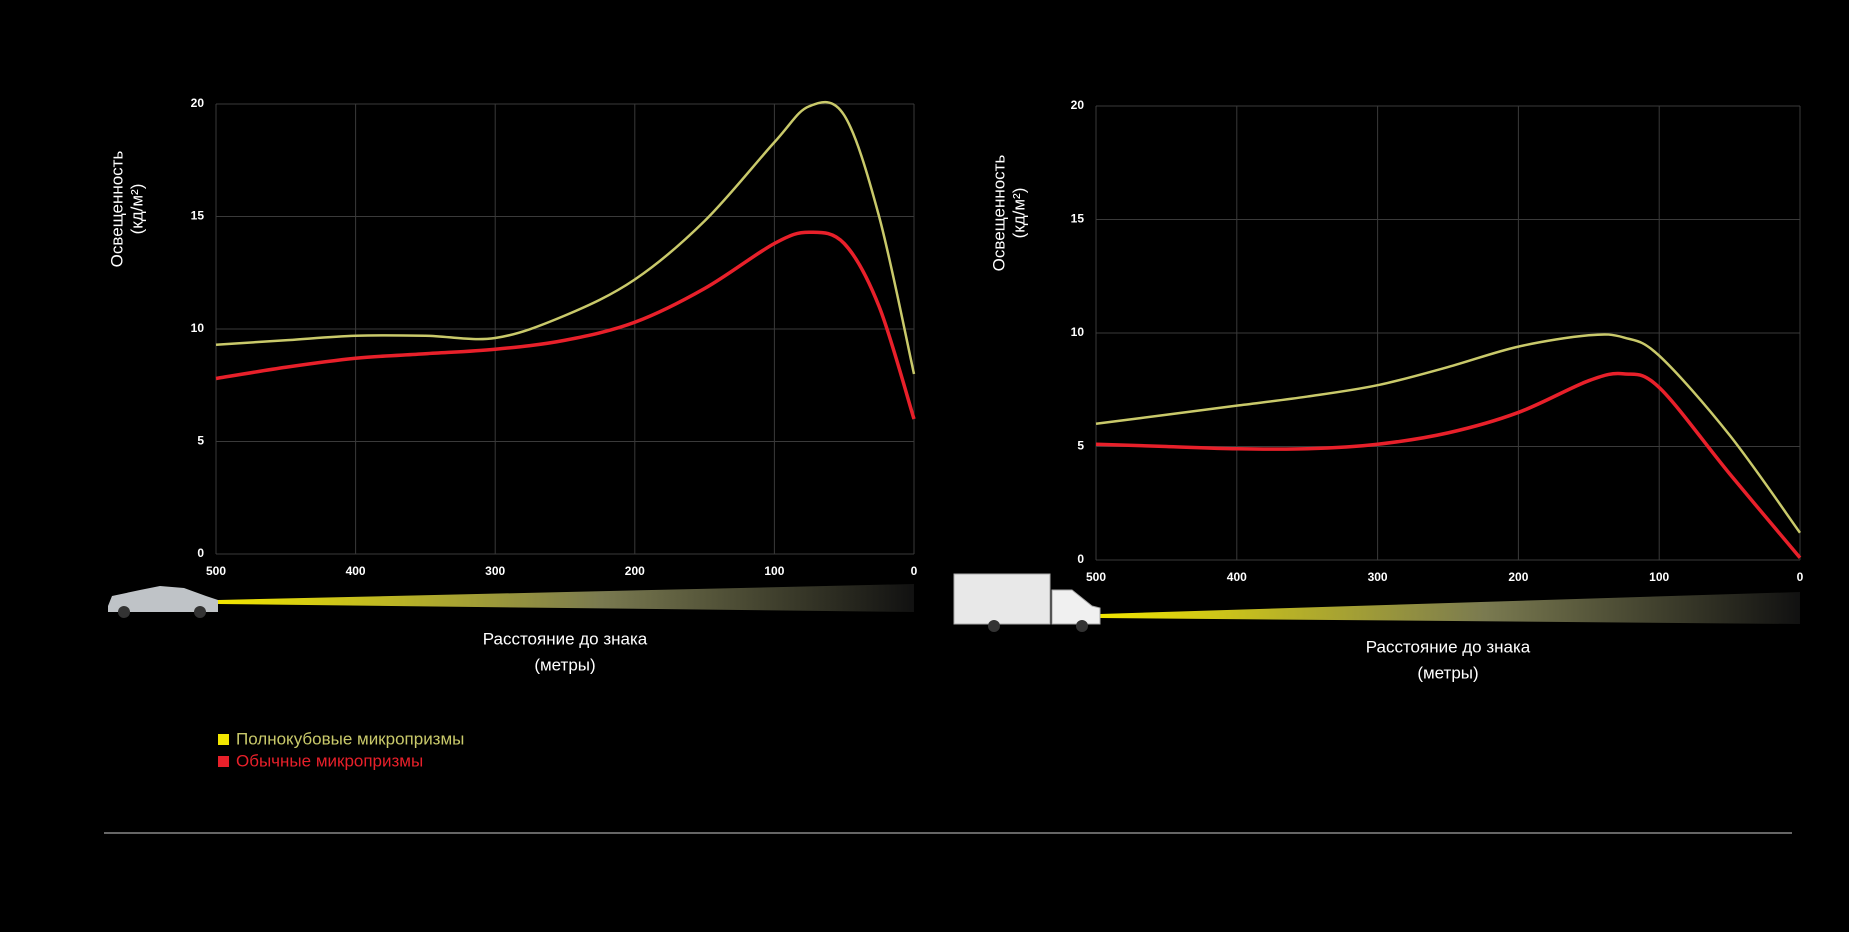  Describe the element at coordinates (163, 602) in the screenshot. I see `car-icon` at that location.